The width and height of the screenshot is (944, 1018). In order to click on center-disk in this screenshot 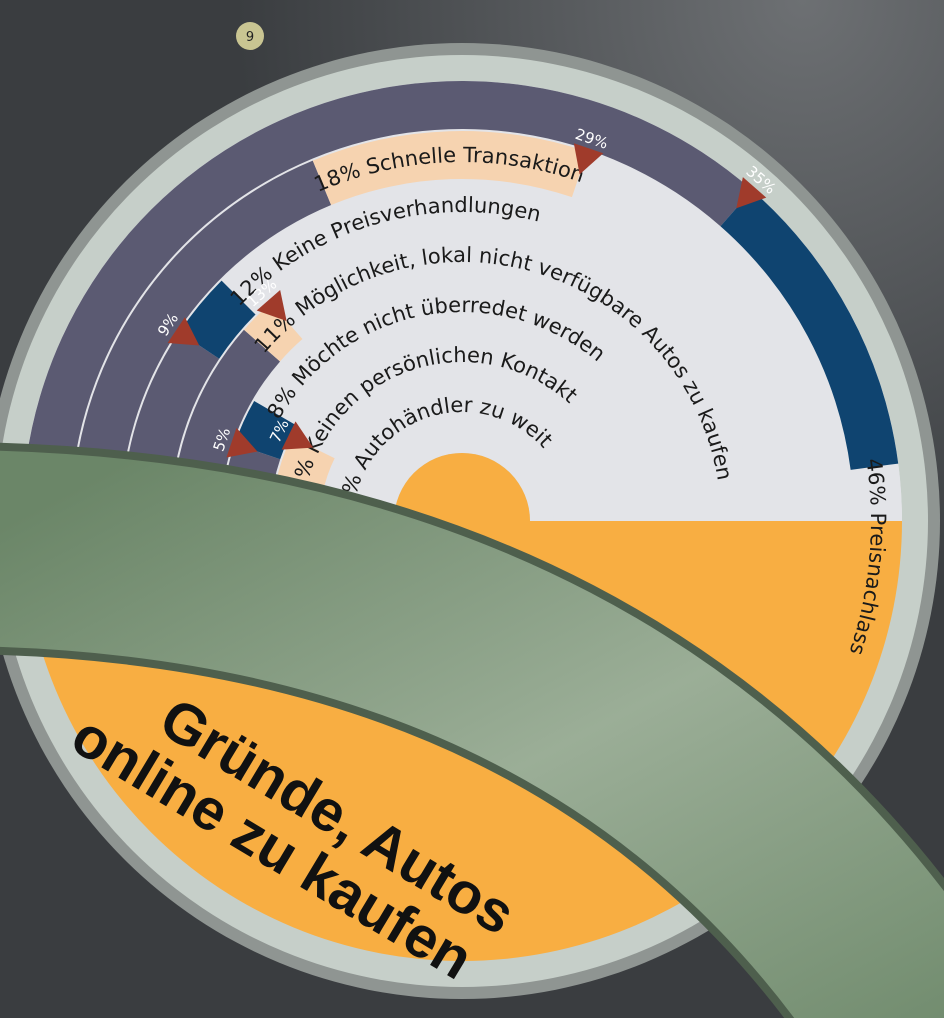, I will do `click(462, 487)`.